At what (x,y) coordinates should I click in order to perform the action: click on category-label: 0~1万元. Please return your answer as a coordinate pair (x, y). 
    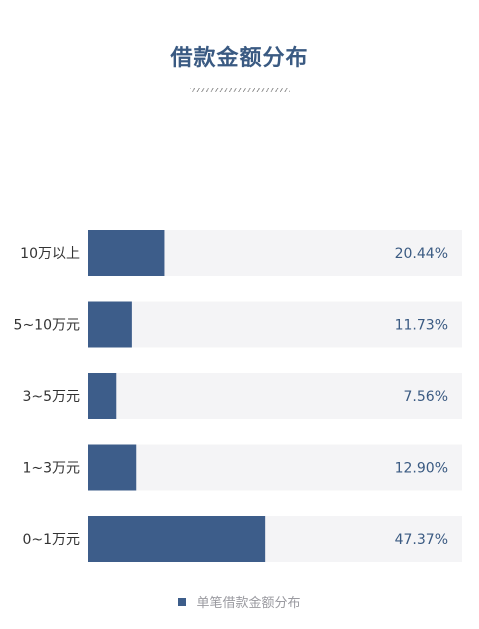
    Looking at the image, I should click on (51, 540).